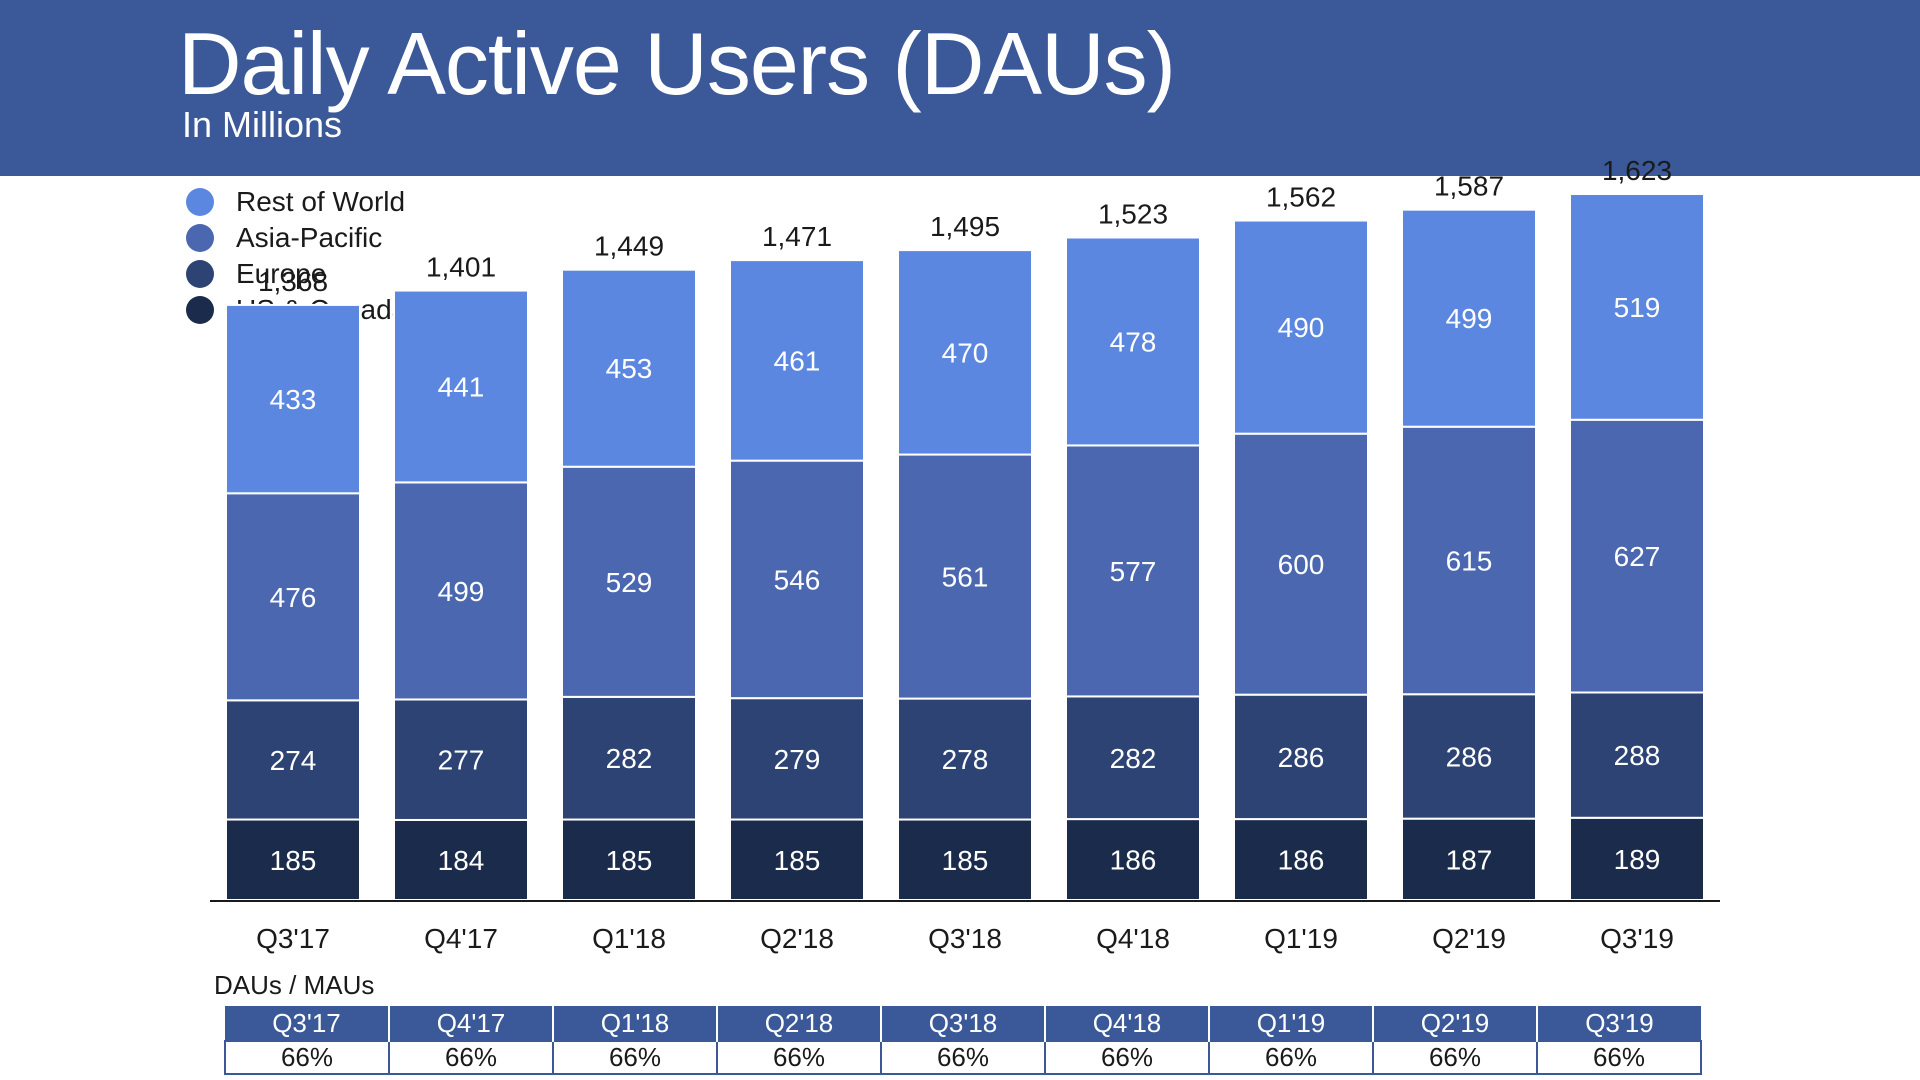 The image size is (1920, 1080). Describe the element at coordinates (262, 124) in the screenshot. I see `page-subtitle: In Millions` at that location.